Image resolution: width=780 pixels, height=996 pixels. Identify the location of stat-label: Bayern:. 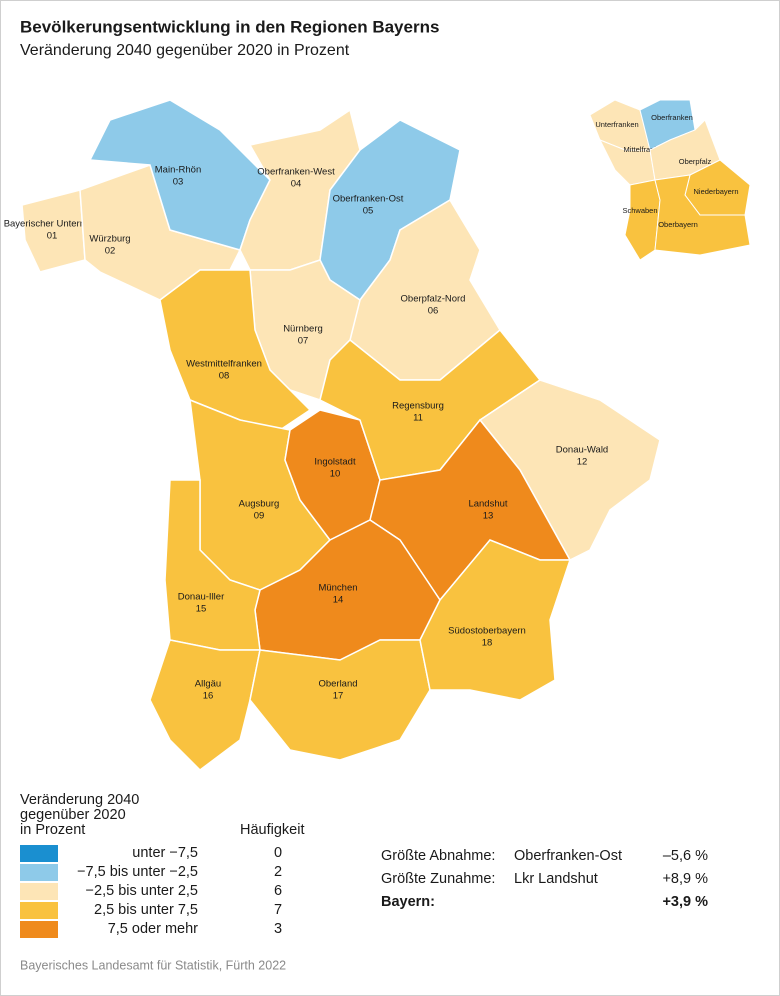
(408, 902).